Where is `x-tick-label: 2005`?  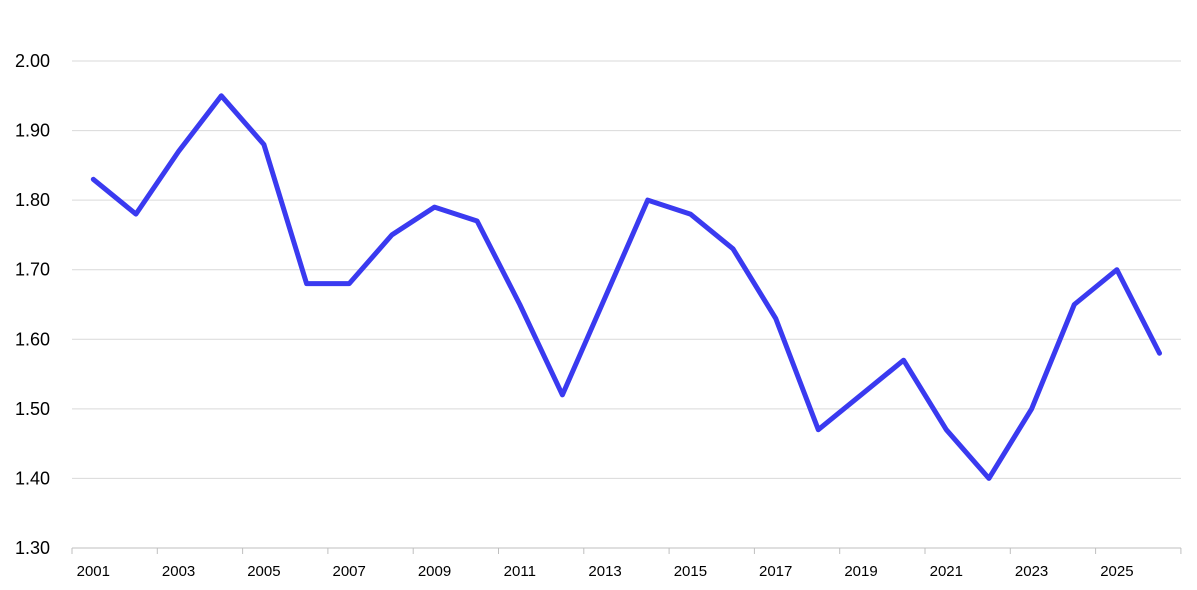 x-tick-label: 2005 is located at coordinates (263, 571).